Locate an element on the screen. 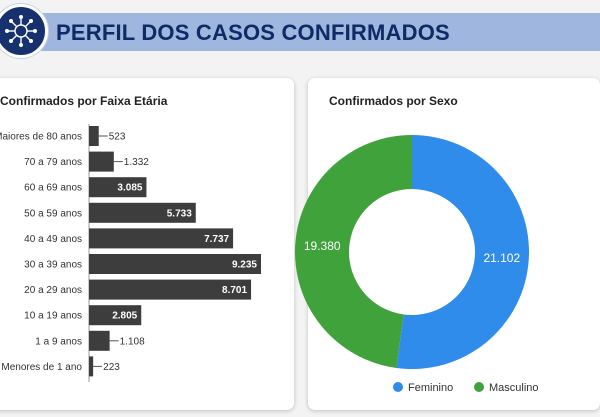  age-value-label: 3.085 is located at coordinates (129, 188).